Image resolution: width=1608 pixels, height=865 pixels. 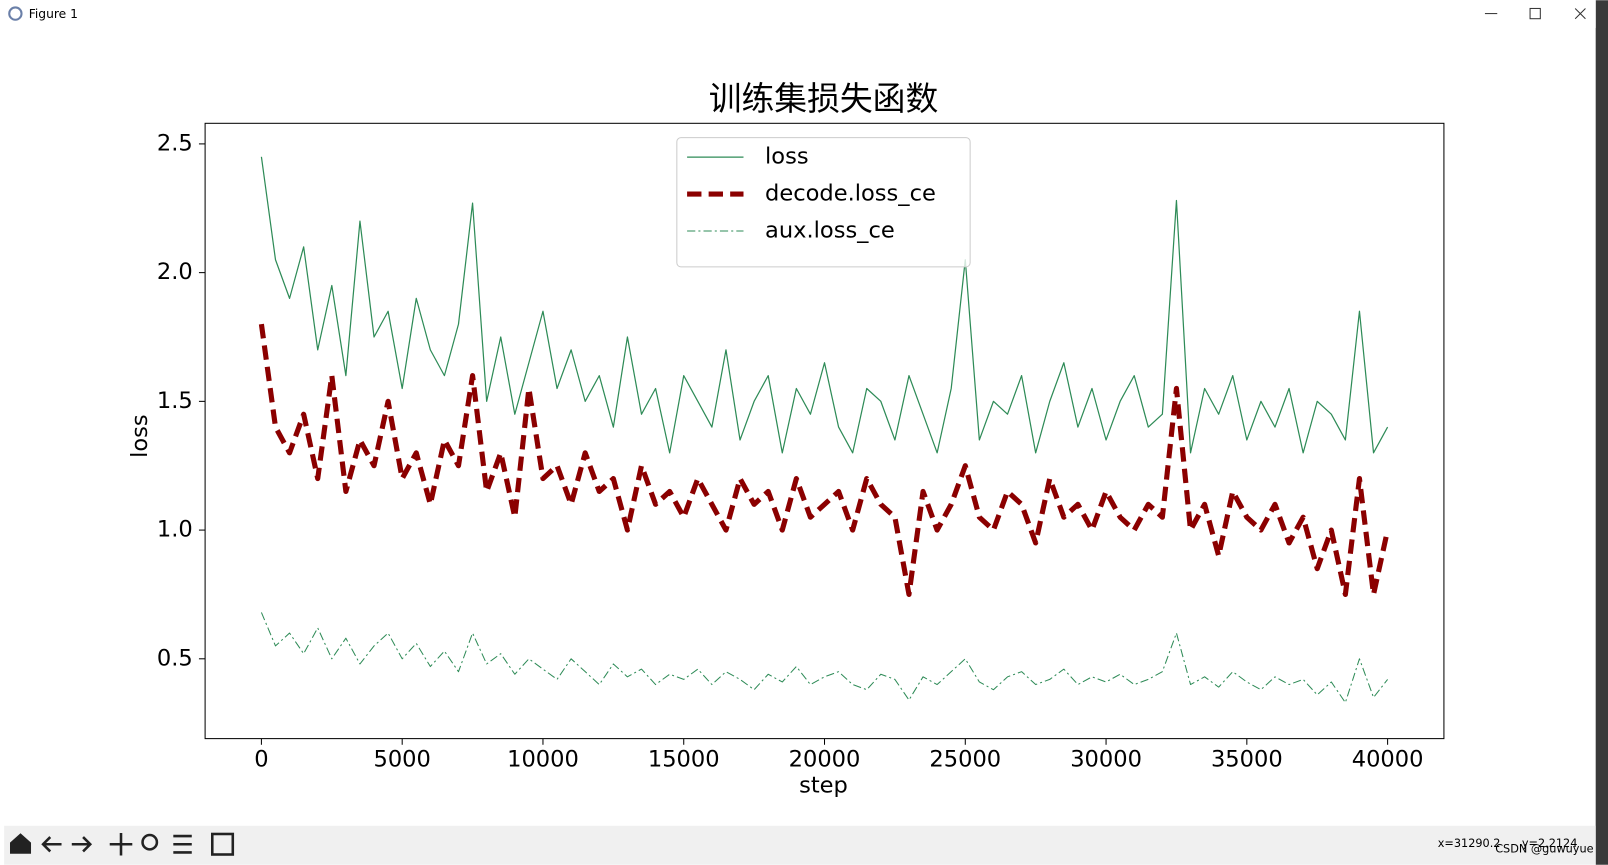 I want to click on legend-label: aux.loss_ce, so click(x=830, y=230).